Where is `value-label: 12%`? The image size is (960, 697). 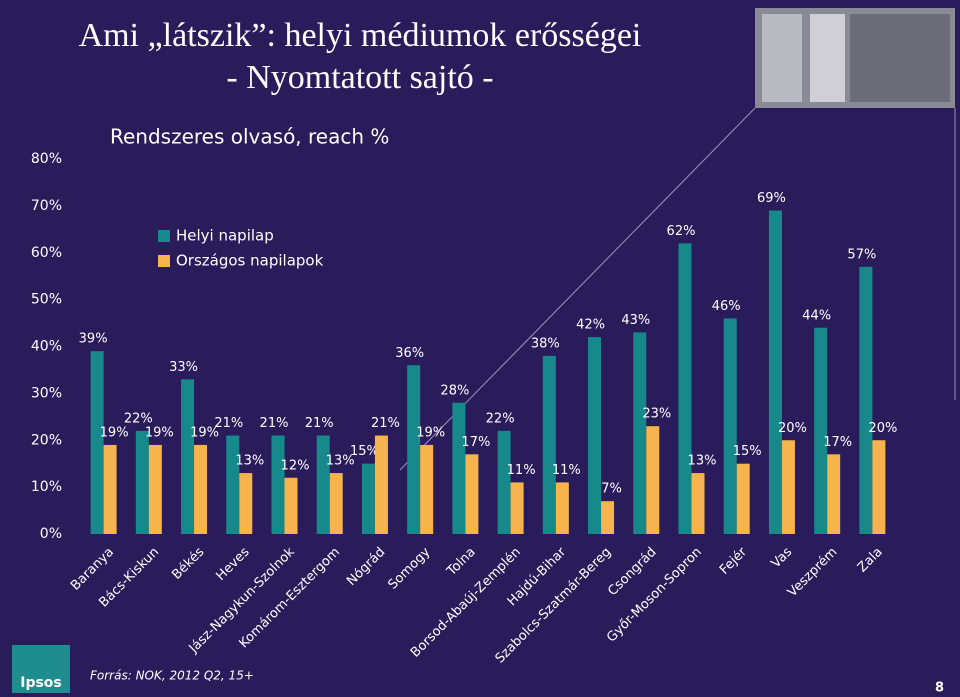
value-label: 12% is located at coordinates (295, 465).